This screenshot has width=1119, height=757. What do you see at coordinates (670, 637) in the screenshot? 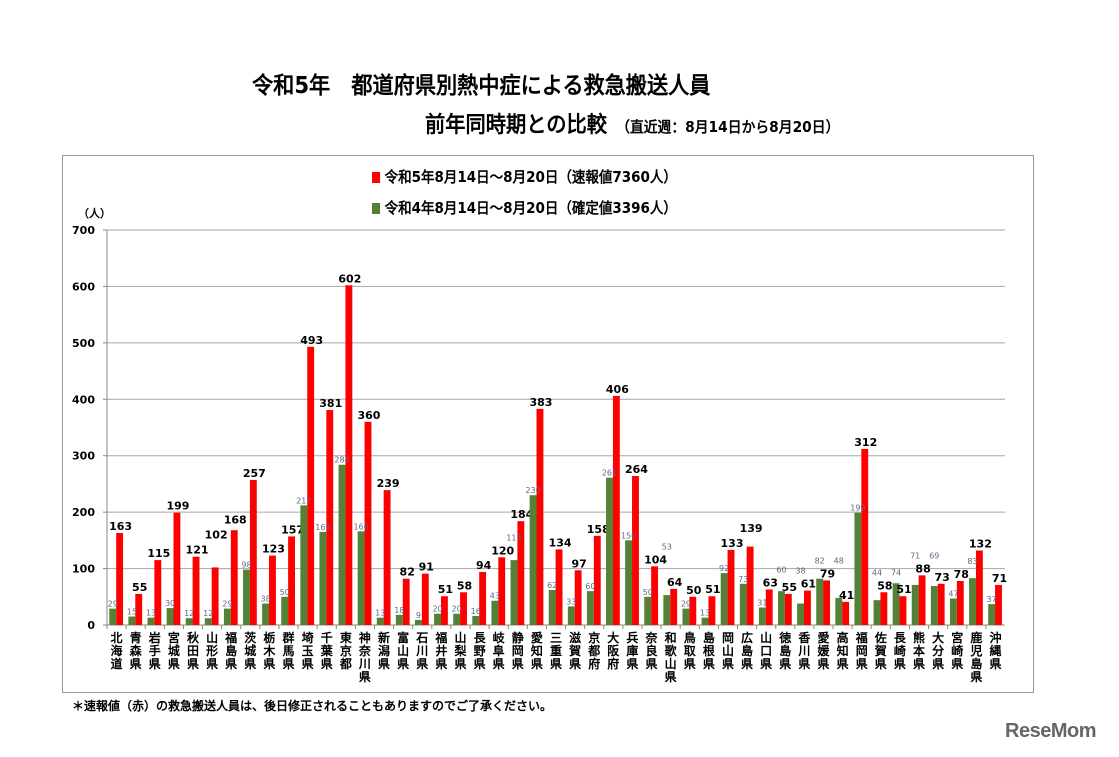
I see `x-tick-label: 和` at bounding box center [670, 637].